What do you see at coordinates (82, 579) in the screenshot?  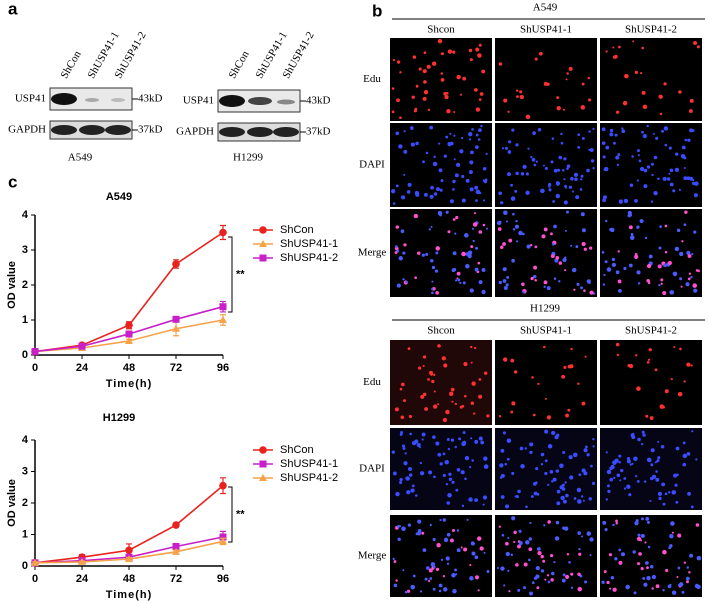 I see `x-tick-label: 24` at bounding box center [82, 579].